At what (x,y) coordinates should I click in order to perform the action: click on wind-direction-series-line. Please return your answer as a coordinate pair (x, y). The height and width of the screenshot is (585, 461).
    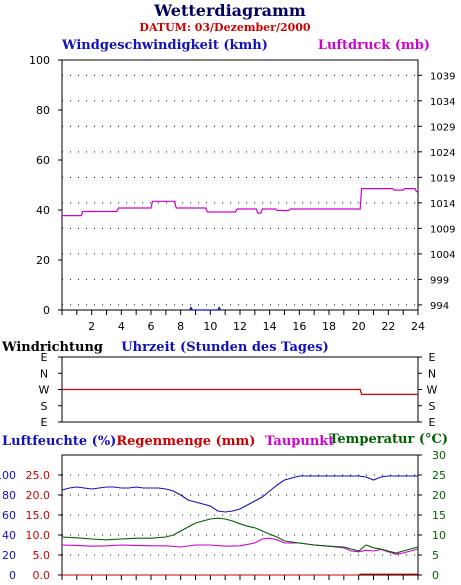
    Looking at the image, I should click on (240, 392).